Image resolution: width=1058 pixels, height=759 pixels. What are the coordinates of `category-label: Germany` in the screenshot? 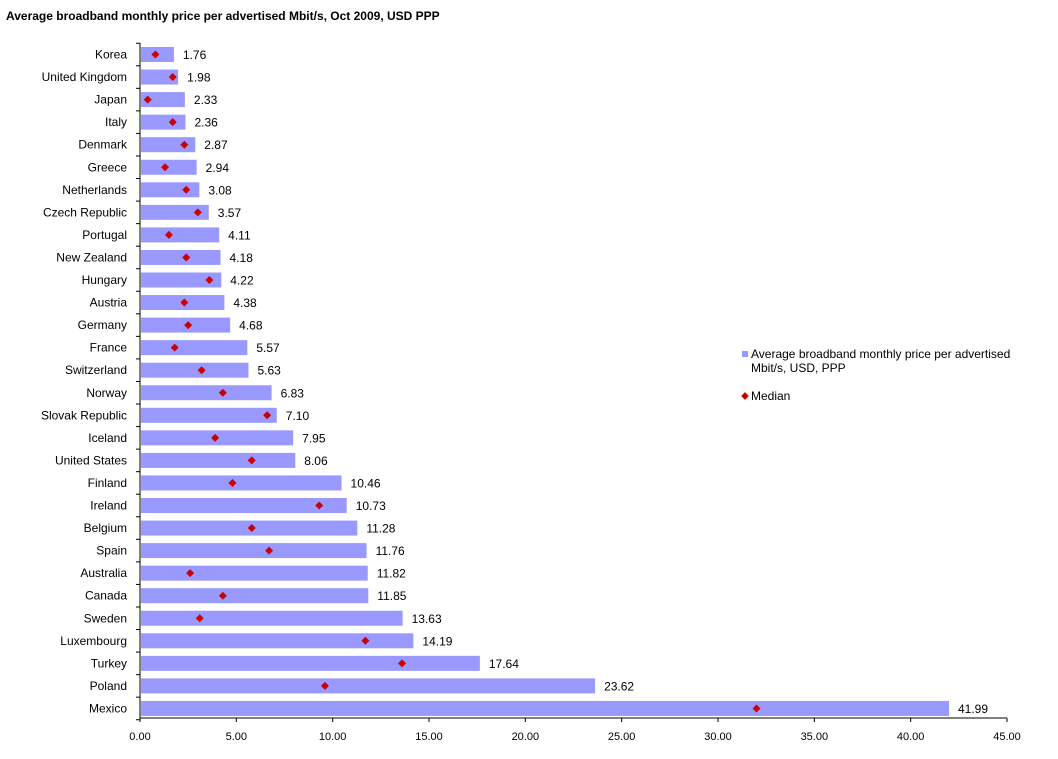 It's located at (102, 325).